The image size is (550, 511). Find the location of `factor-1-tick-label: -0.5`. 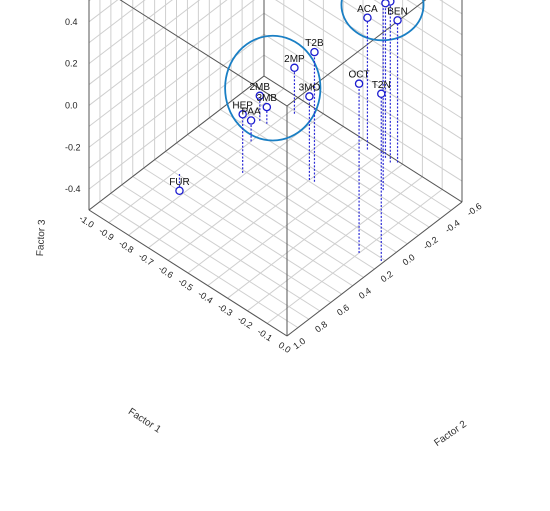

factor-1-tick-label: -0.5 is located at coordinates (185, 284).